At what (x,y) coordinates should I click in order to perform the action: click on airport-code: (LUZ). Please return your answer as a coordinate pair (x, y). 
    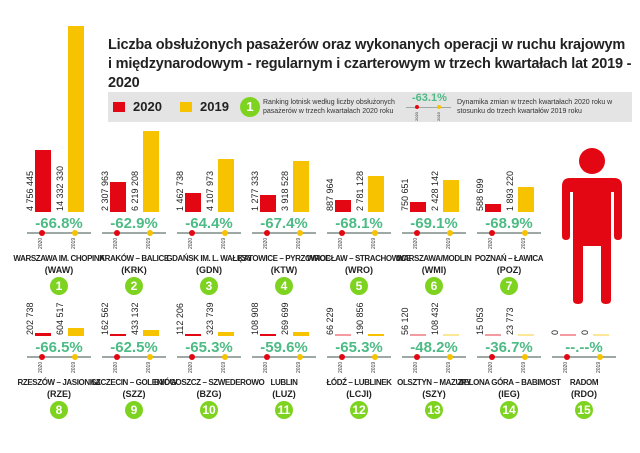
    Looking at the image, I should click on (284, 394).